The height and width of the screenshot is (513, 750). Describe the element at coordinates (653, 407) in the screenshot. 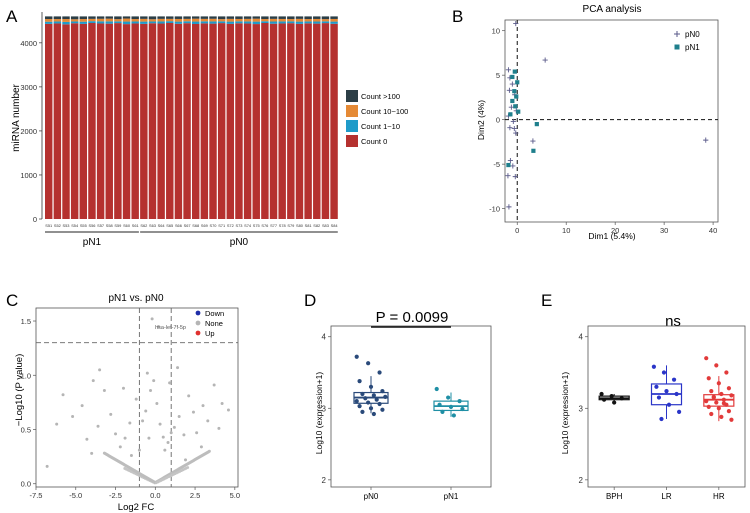

I see `panel-e-boxplot: Log10 (expression+1) ns 2 3 4 BPH LR HR` at that location.